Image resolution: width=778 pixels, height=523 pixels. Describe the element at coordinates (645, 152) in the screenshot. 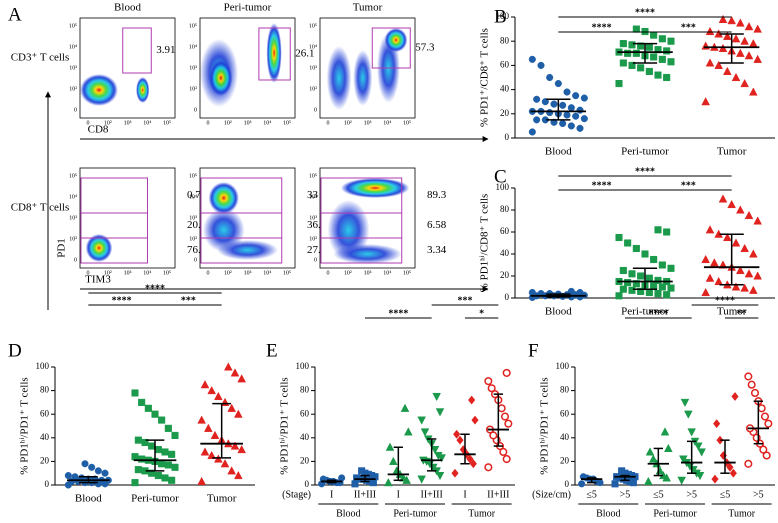

I see `x-tick-label: Peri-tumor` at that location.